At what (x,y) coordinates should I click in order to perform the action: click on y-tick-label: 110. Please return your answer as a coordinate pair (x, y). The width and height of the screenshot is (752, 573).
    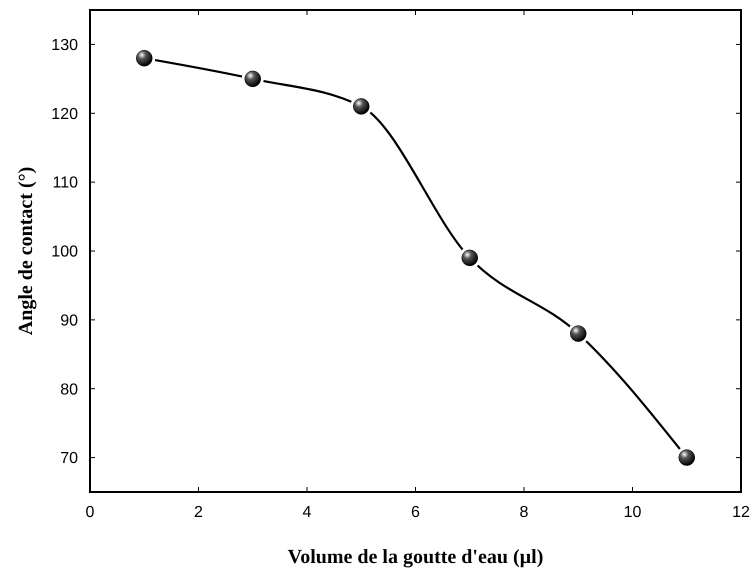
    Looking at the image, I should click on (65, 183).